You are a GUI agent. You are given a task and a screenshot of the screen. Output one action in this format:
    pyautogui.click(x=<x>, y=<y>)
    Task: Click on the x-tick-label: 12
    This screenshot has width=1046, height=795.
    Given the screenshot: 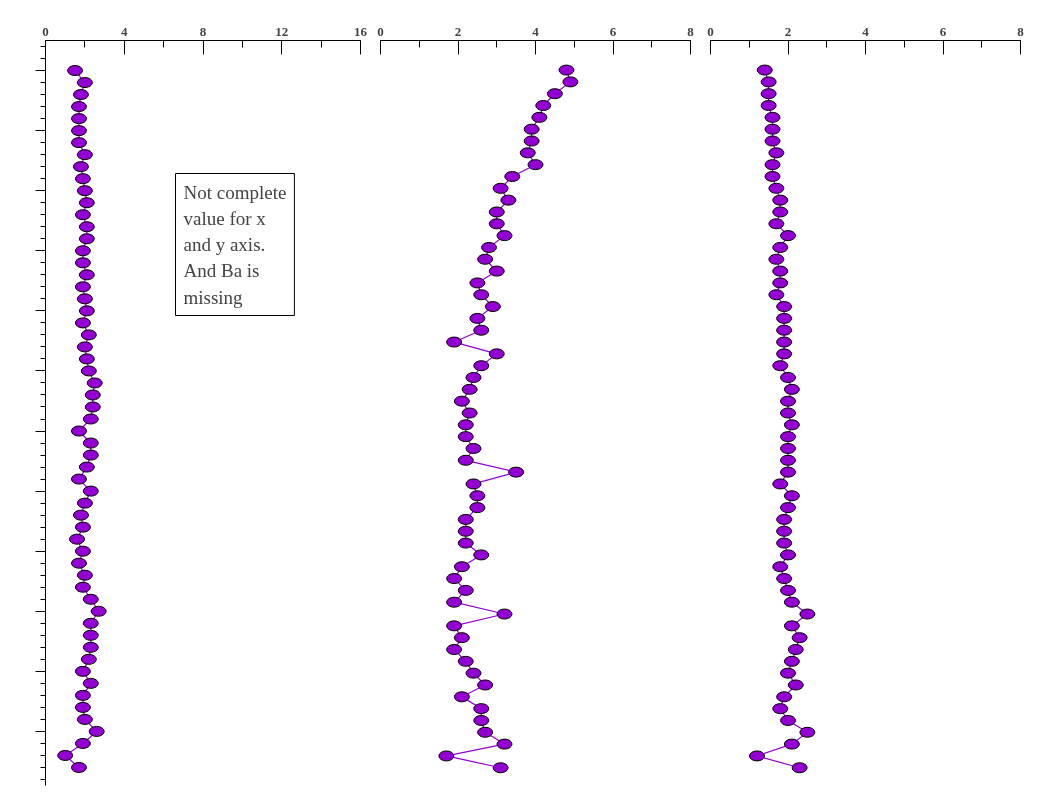 What is the action you would take?
    pyautogui.click(x=282, y=31)
    